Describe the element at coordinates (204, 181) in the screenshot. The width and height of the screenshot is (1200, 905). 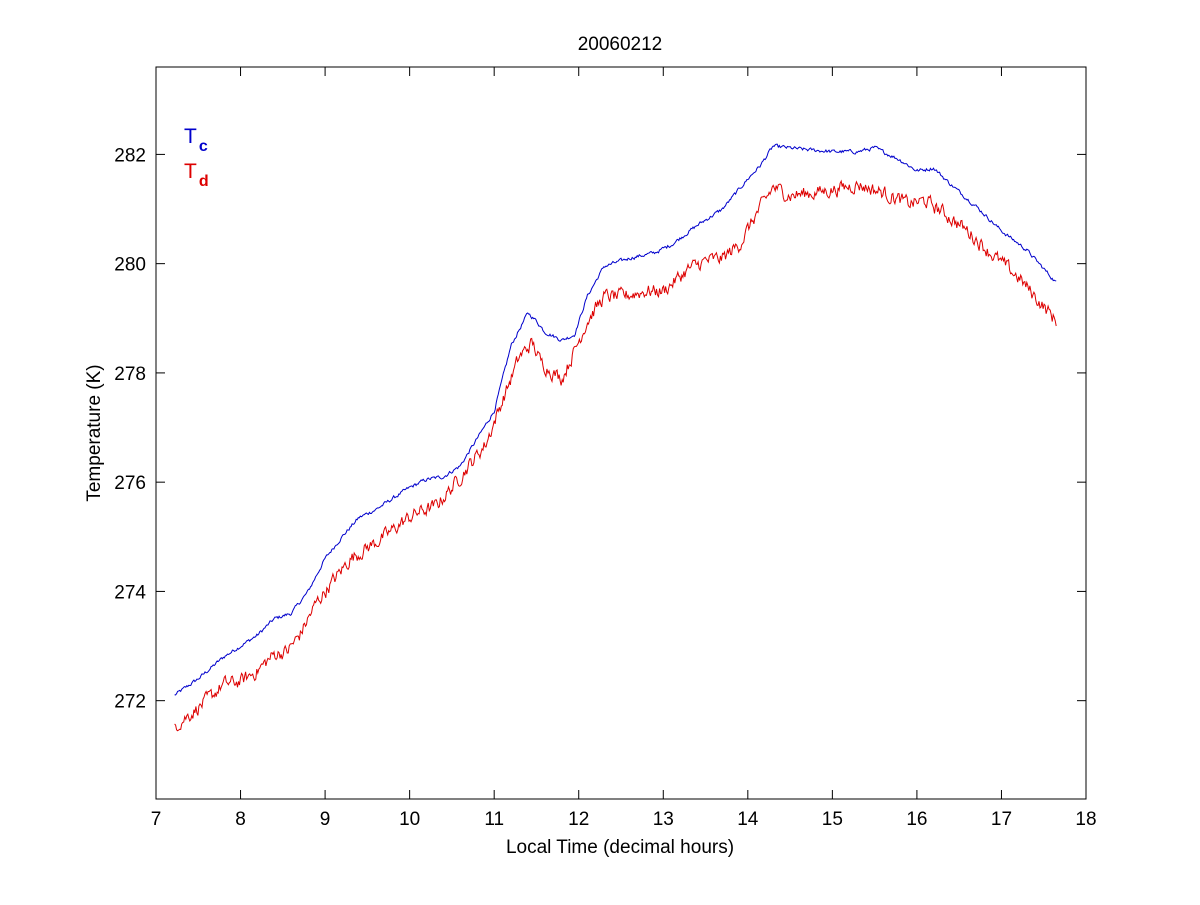
I see `legend-subscript: d` at that location.